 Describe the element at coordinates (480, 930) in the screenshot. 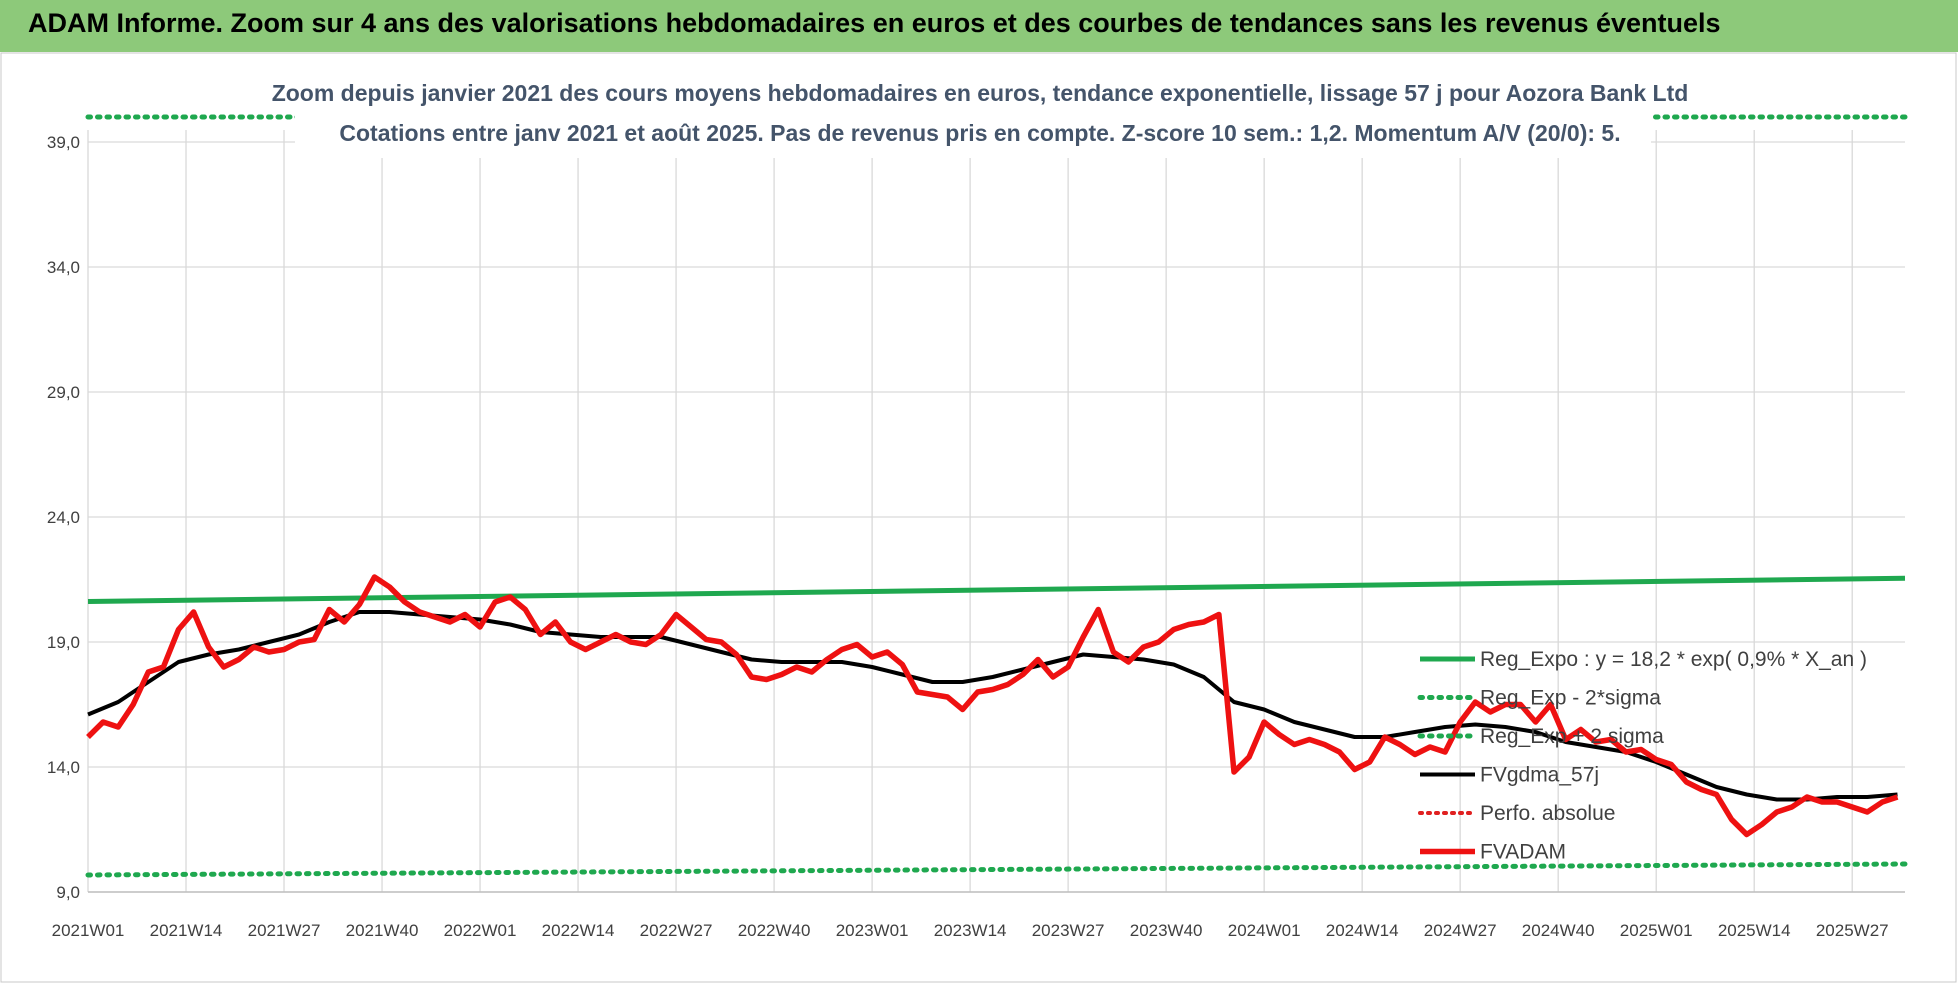

I see `x-tick-label: 2022W01` at that location.